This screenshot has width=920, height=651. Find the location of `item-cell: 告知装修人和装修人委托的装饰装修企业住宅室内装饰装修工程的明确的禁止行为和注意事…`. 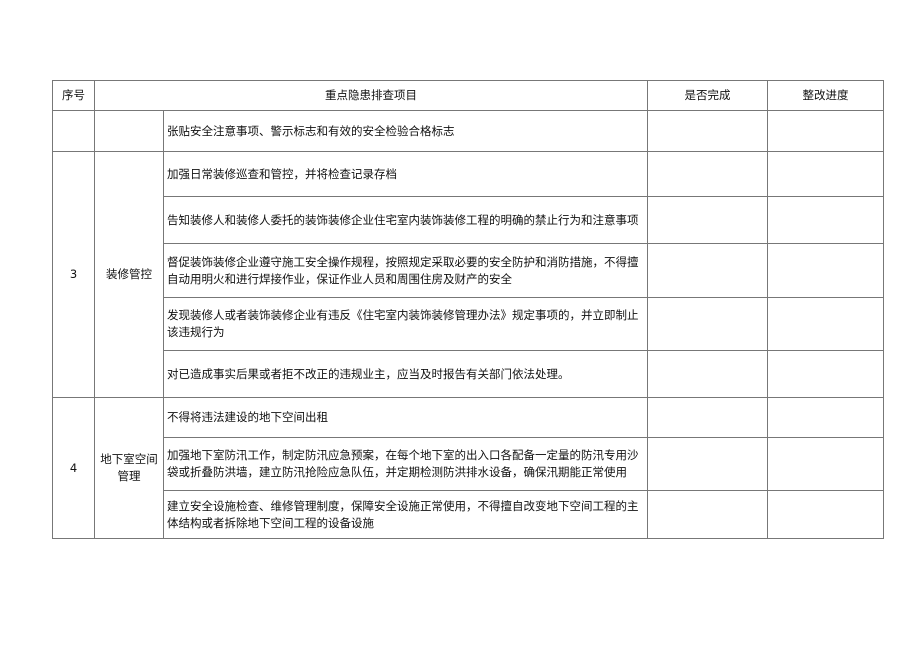

item-cell: 告知装修人和装修人委托的装饰装修企业住宅室内装饰装修工程的明确的禁止行为和注意事… is located at coordinates (405, 220).